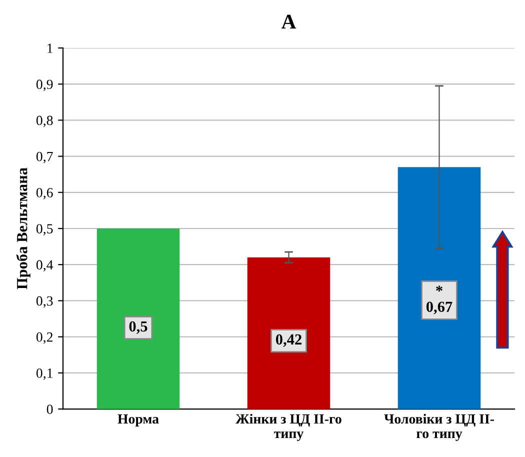 The image size is (525, 457). What do you see at coordinates (44, 122) in the screenshot?
I see `y-tick-label: 0,8` at bounding box center [44, 122].